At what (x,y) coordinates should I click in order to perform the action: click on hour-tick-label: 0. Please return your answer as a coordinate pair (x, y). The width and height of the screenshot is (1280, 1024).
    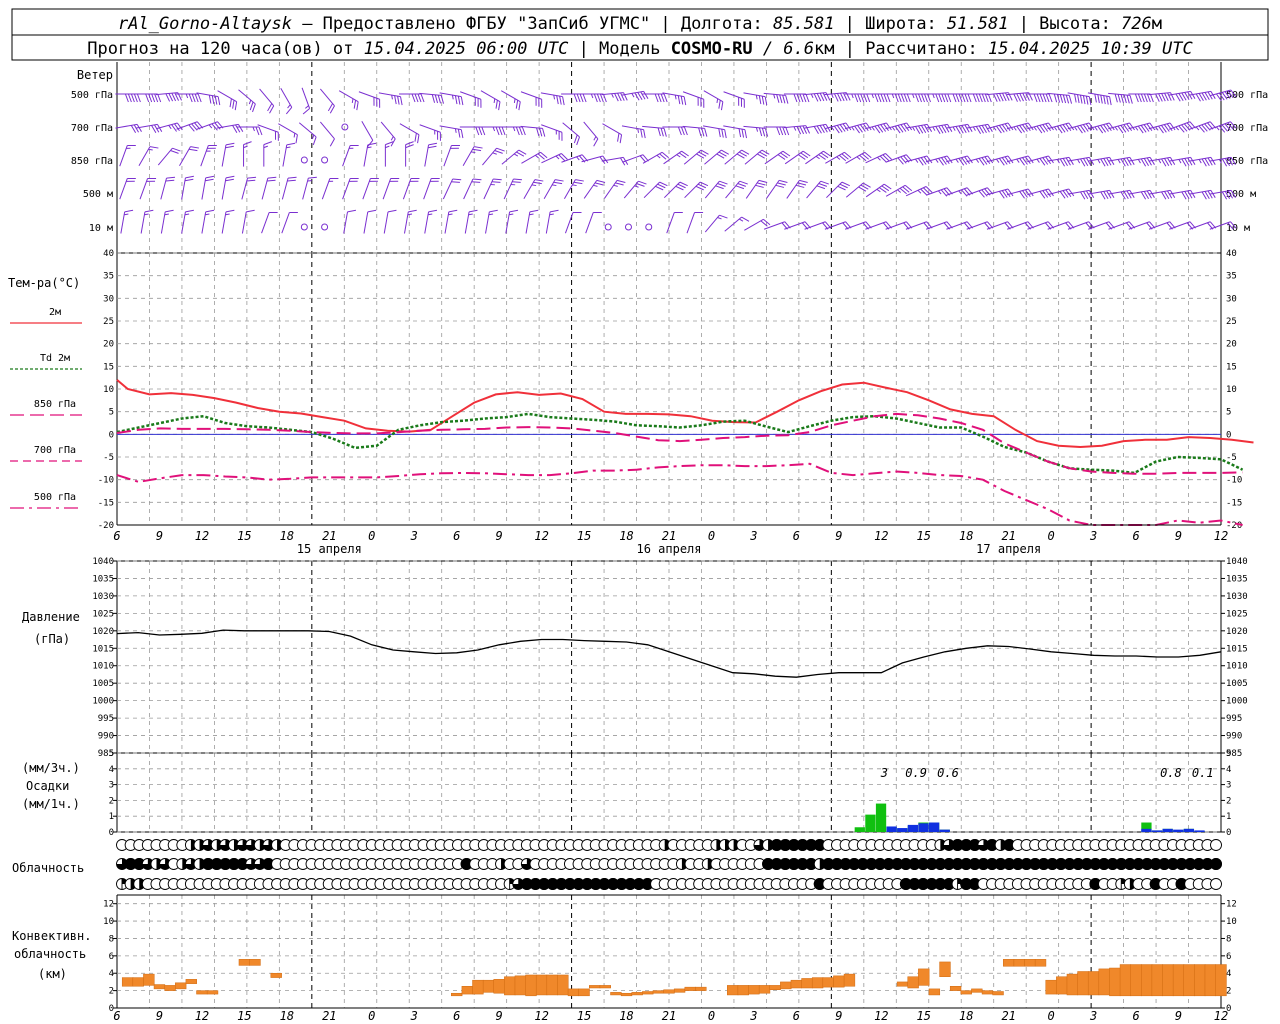
    Looking at the image, I should click on (371, 1016).